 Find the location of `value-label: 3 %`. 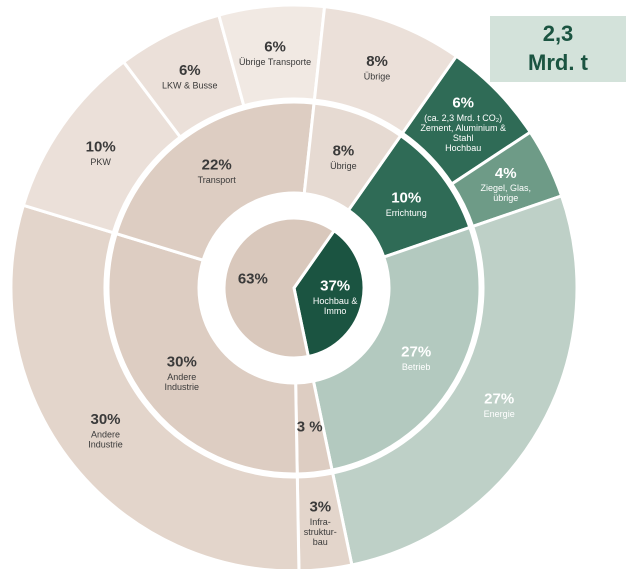

value-label: 3 % is located at coordinates (310, 427).